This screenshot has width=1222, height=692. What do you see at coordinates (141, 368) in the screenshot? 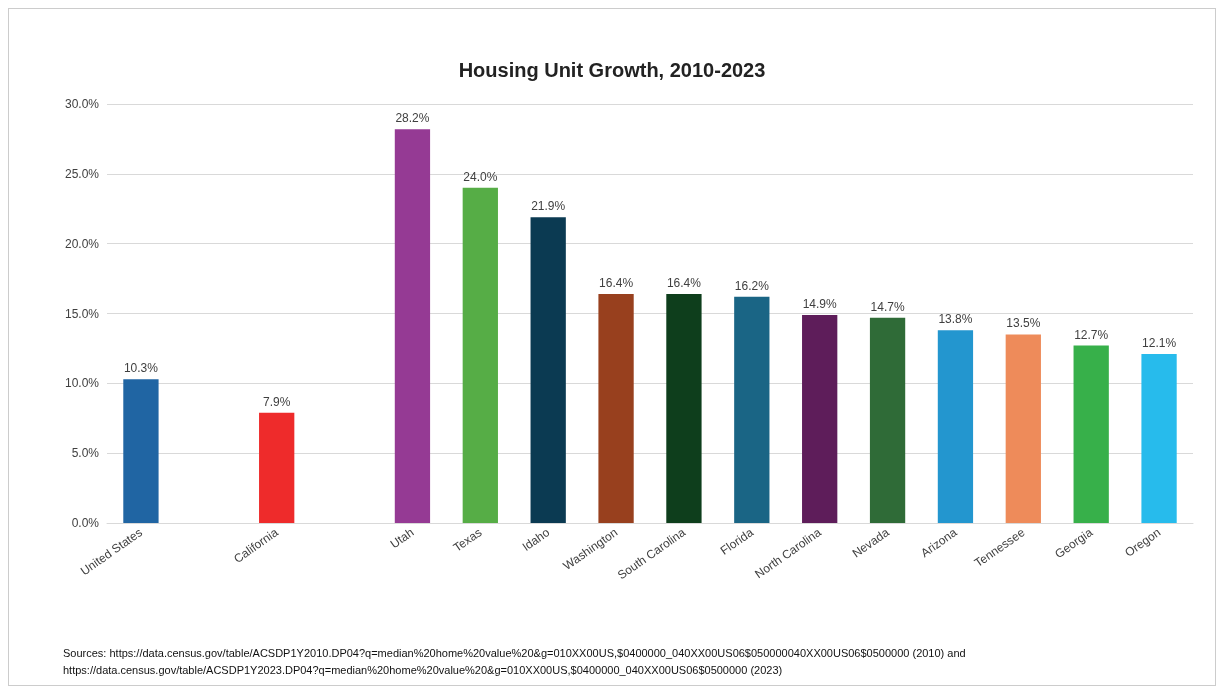
I see `data-label: 10.3%` at bounding box center [141, 368].